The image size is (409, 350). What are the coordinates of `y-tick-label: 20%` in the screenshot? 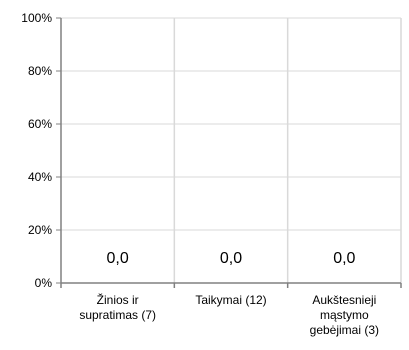 It's located at (40, 230).